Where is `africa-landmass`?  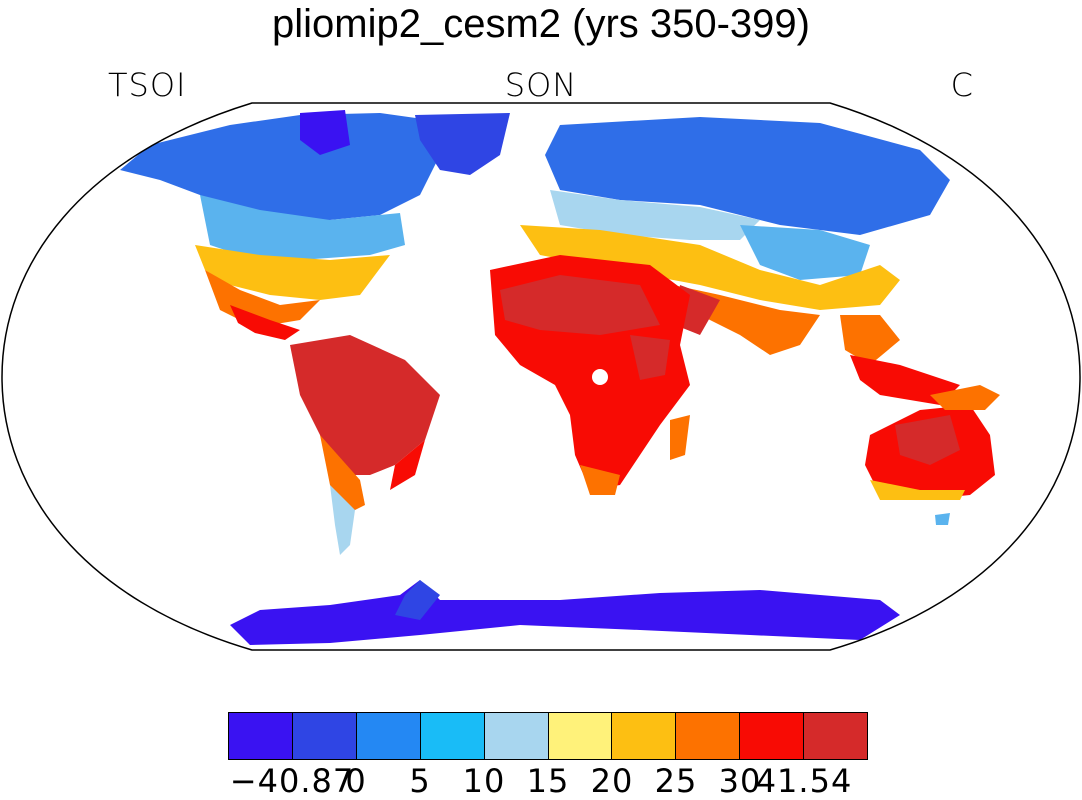 africa-landmass is located at coordinates (590, 375).